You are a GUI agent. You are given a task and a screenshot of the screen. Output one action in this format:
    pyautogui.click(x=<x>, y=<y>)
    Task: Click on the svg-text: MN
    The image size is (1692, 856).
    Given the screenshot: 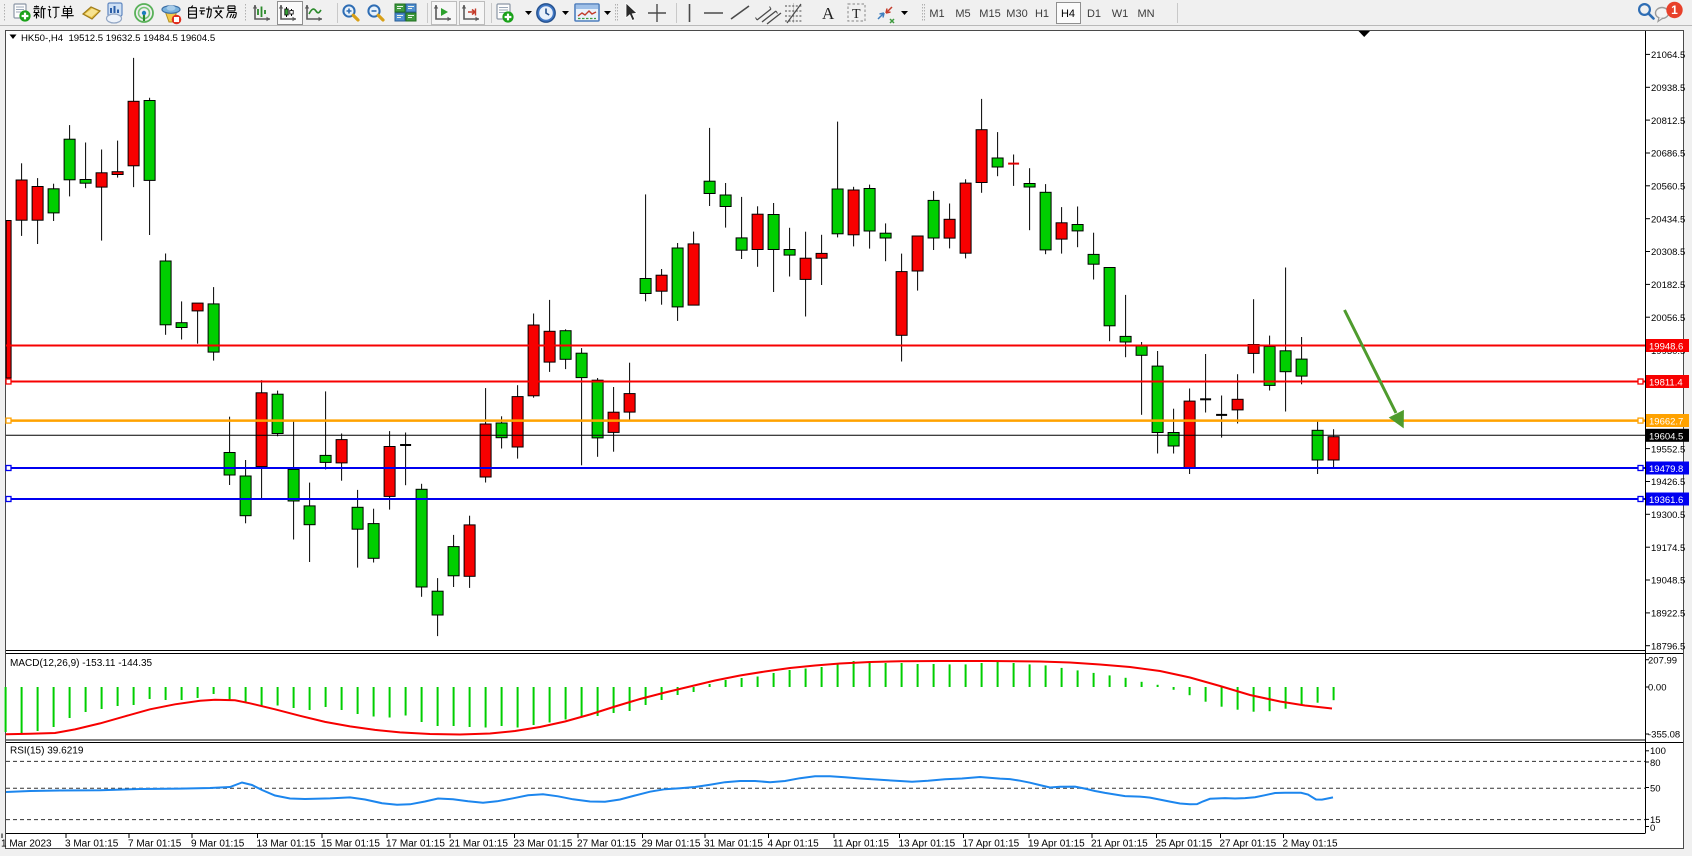 What is the action you would take?
    pyautogui.click(x=1145, y=14)
    